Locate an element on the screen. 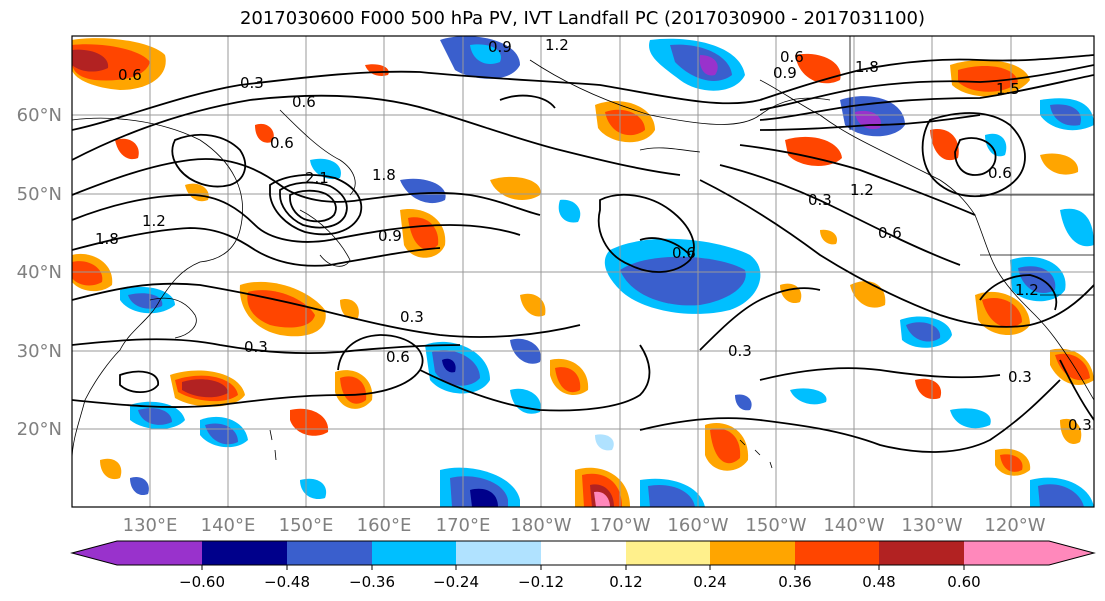 This screenshot has width=1105, height=601. lon-label: 130°E is located at coordinates (150, 525).